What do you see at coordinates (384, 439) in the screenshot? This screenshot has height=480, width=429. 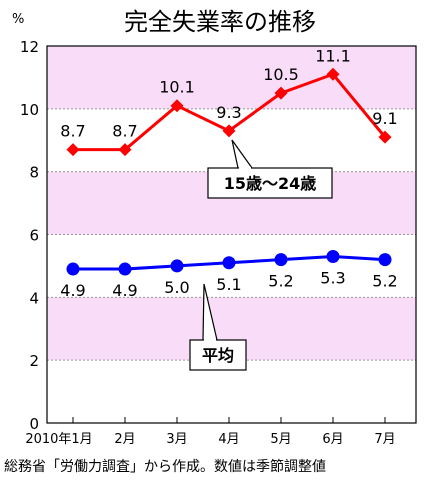 I see `x-tick-label: 7月` at bounding box center [384, 439].